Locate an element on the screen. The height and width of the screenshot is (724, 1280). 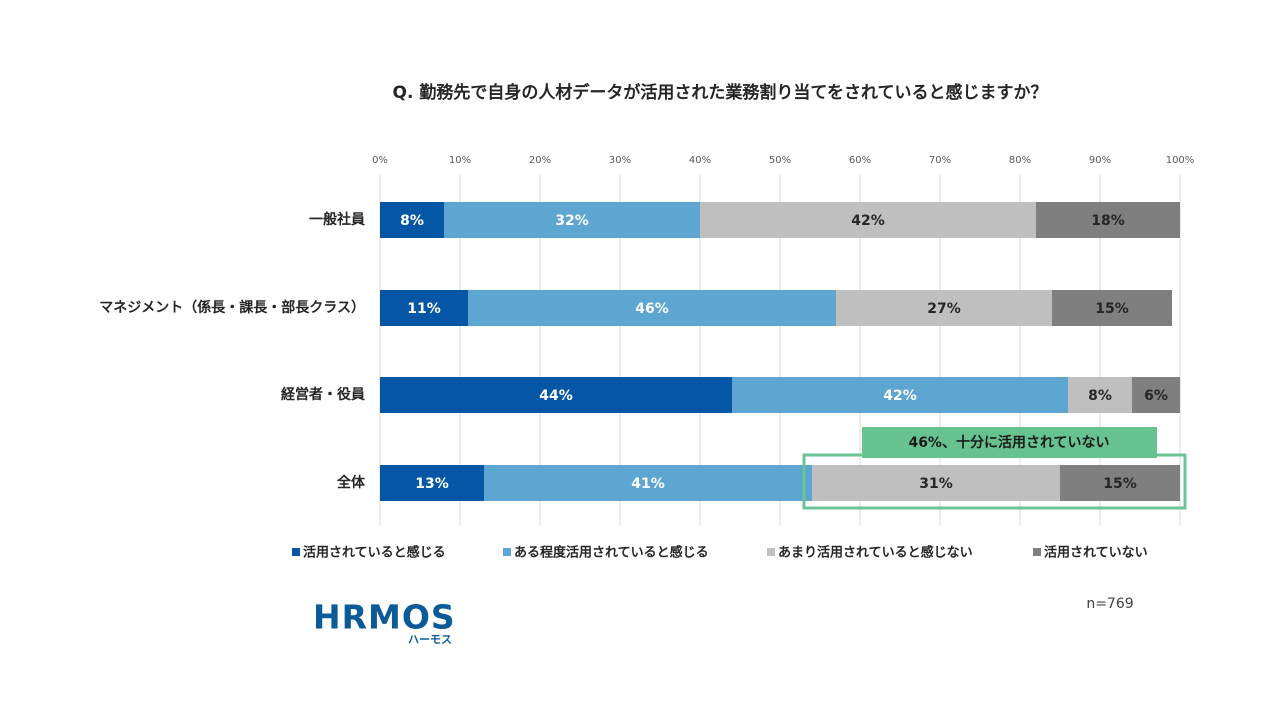
logo-sub: ハーモス is located at coordinates (430, 639).